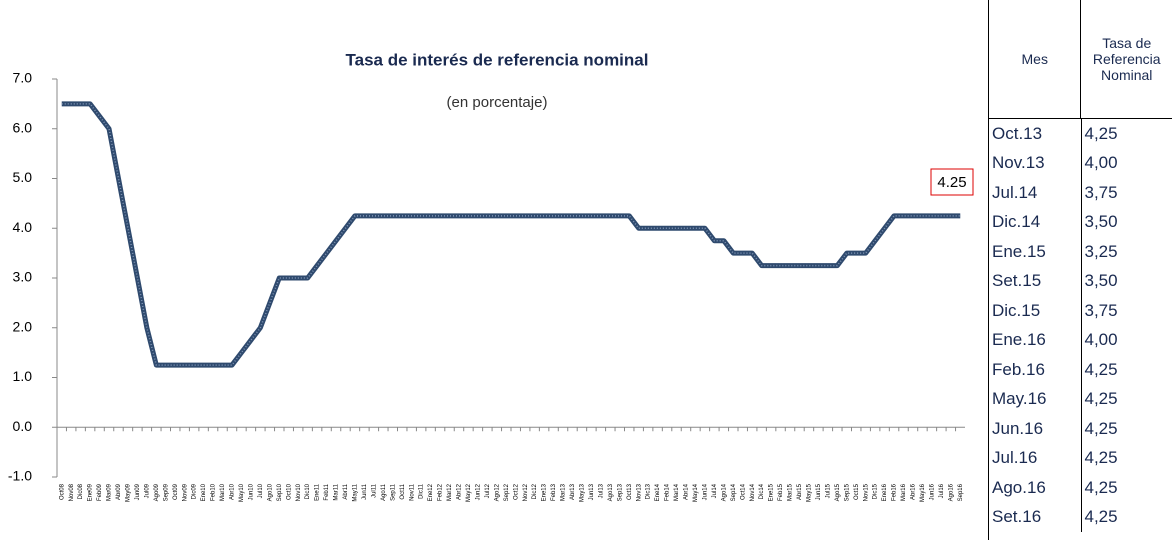 The image size is (1172, 540). Describe the element at coordinates (687, 491) in the screenshot. I see `x-tick-label: Abr14` at that location.